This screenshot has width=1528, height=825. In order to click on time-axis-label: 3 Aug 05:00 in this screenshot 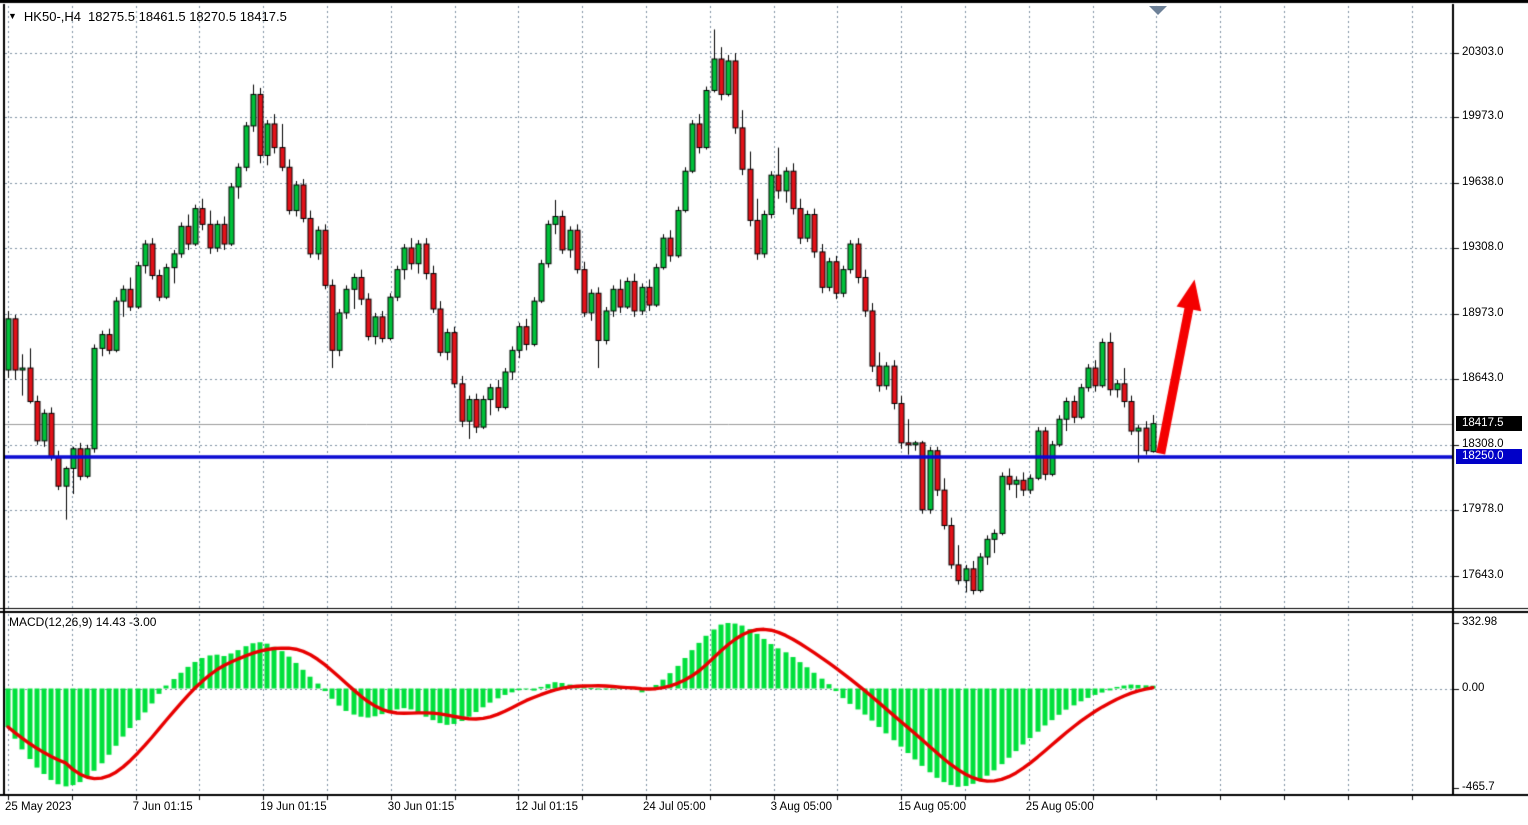, I will do `click(801, 807)`.